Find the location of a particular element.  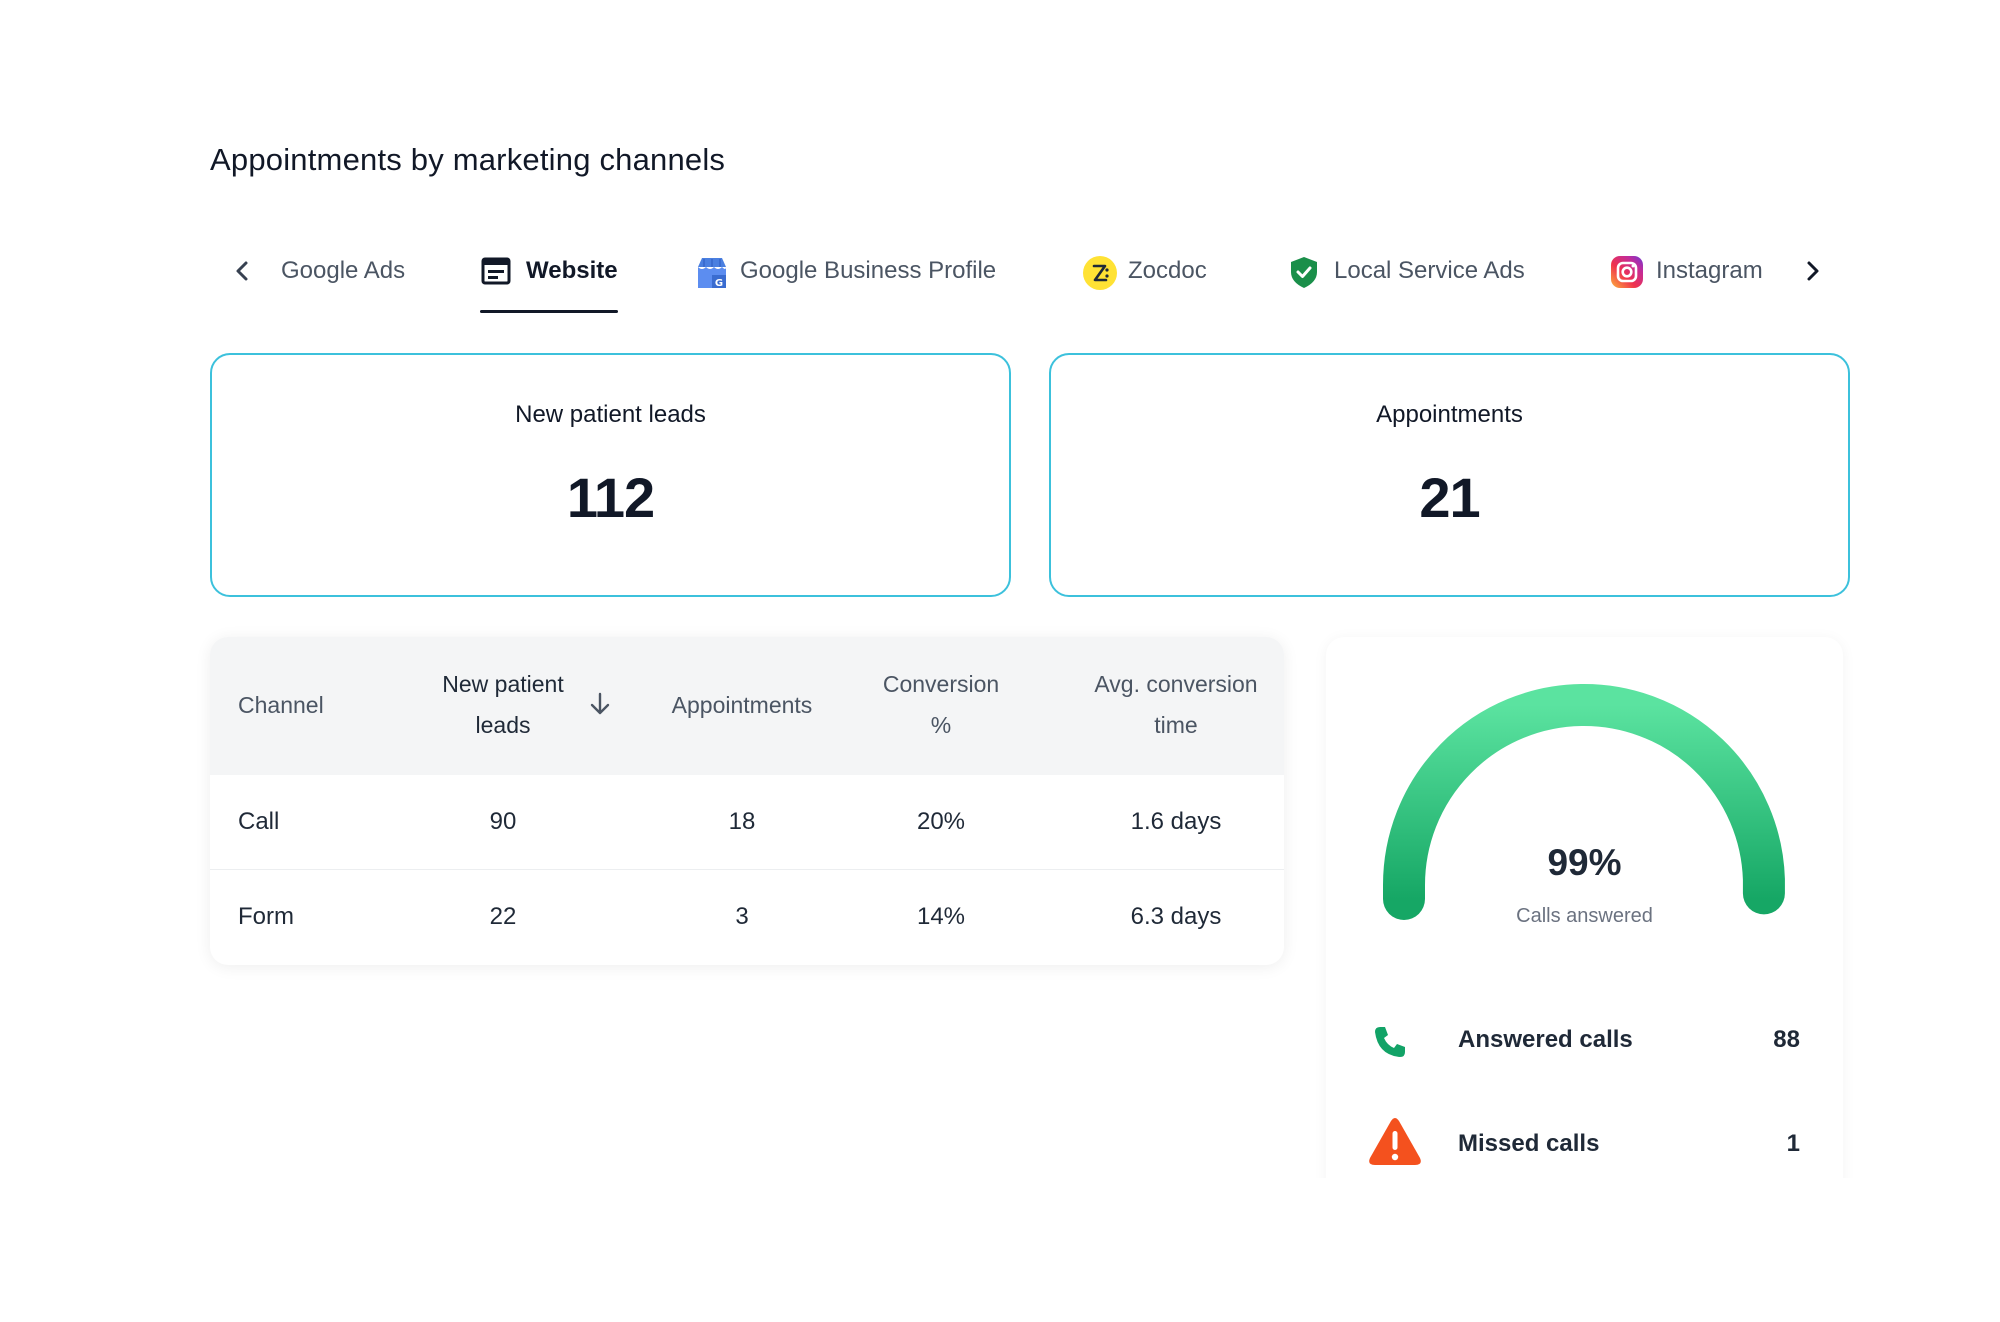

google-business-icon: G is located at coordinates (710, 272).